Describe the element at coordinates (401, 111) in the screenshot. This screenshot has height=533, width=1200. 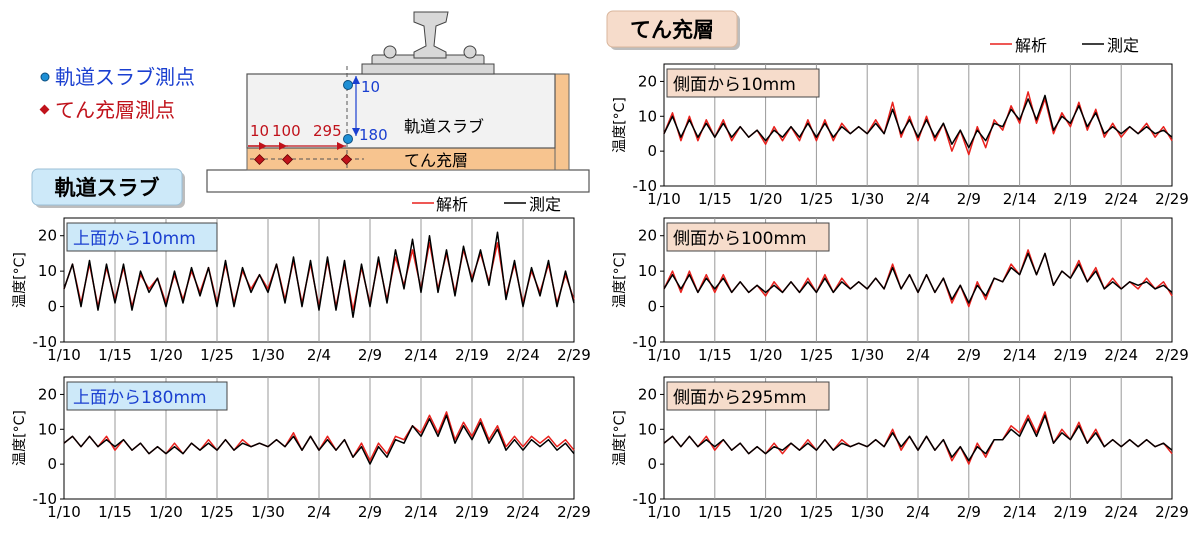
I see `slab-block` at that location.